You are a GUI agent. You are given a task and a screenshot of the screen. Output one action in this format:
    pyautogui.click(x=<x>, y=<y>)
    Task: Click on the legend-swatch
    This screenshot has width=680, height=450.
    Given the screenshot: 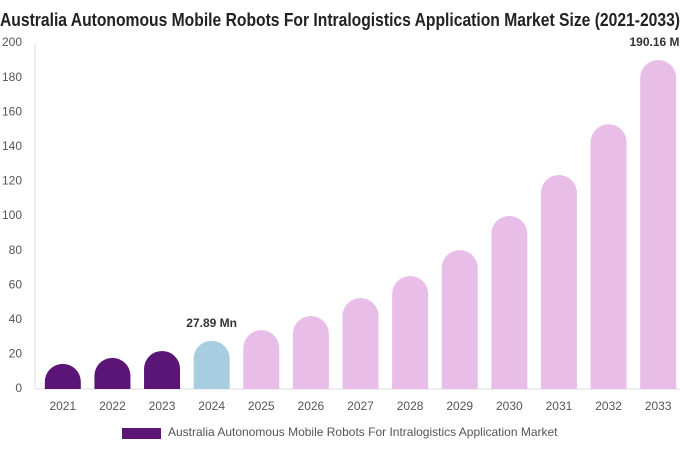 What is the action you would take?
    pyautogui.click(x=141, y=433)
    